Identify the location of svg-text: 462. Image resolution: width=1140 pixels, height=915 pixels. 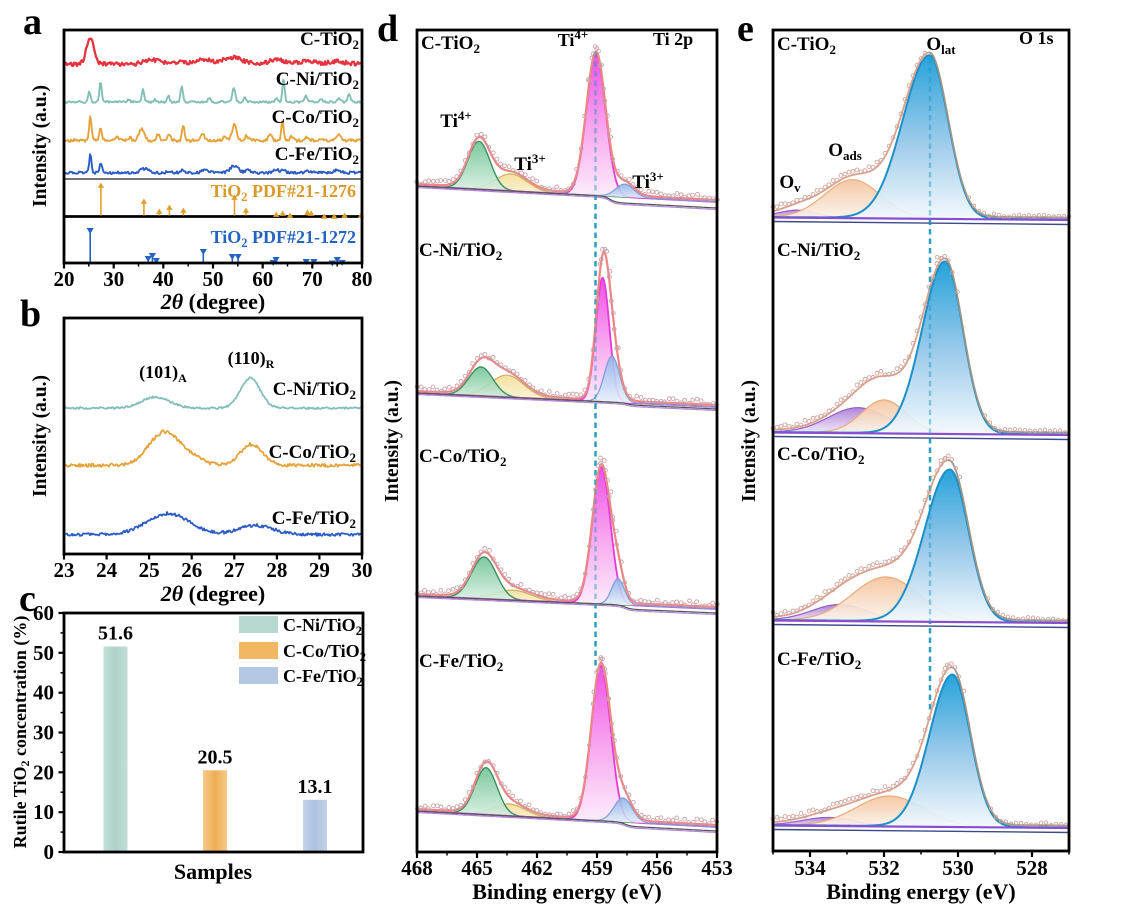
(537, 868).